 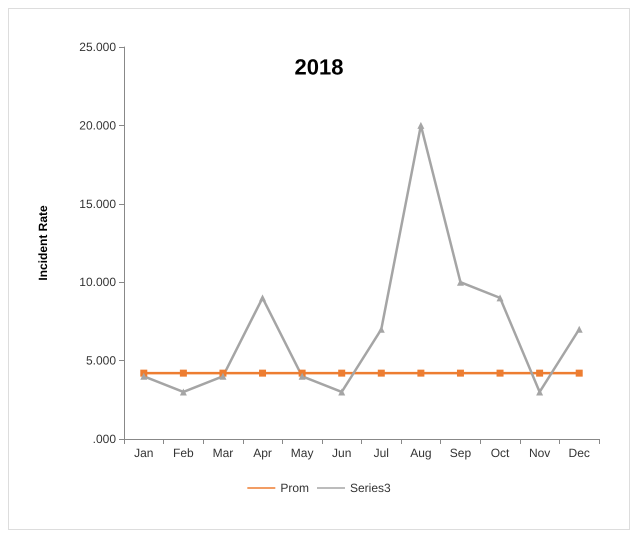 I want to click on x-tick-label: Jun, so click(x=342, y=453).